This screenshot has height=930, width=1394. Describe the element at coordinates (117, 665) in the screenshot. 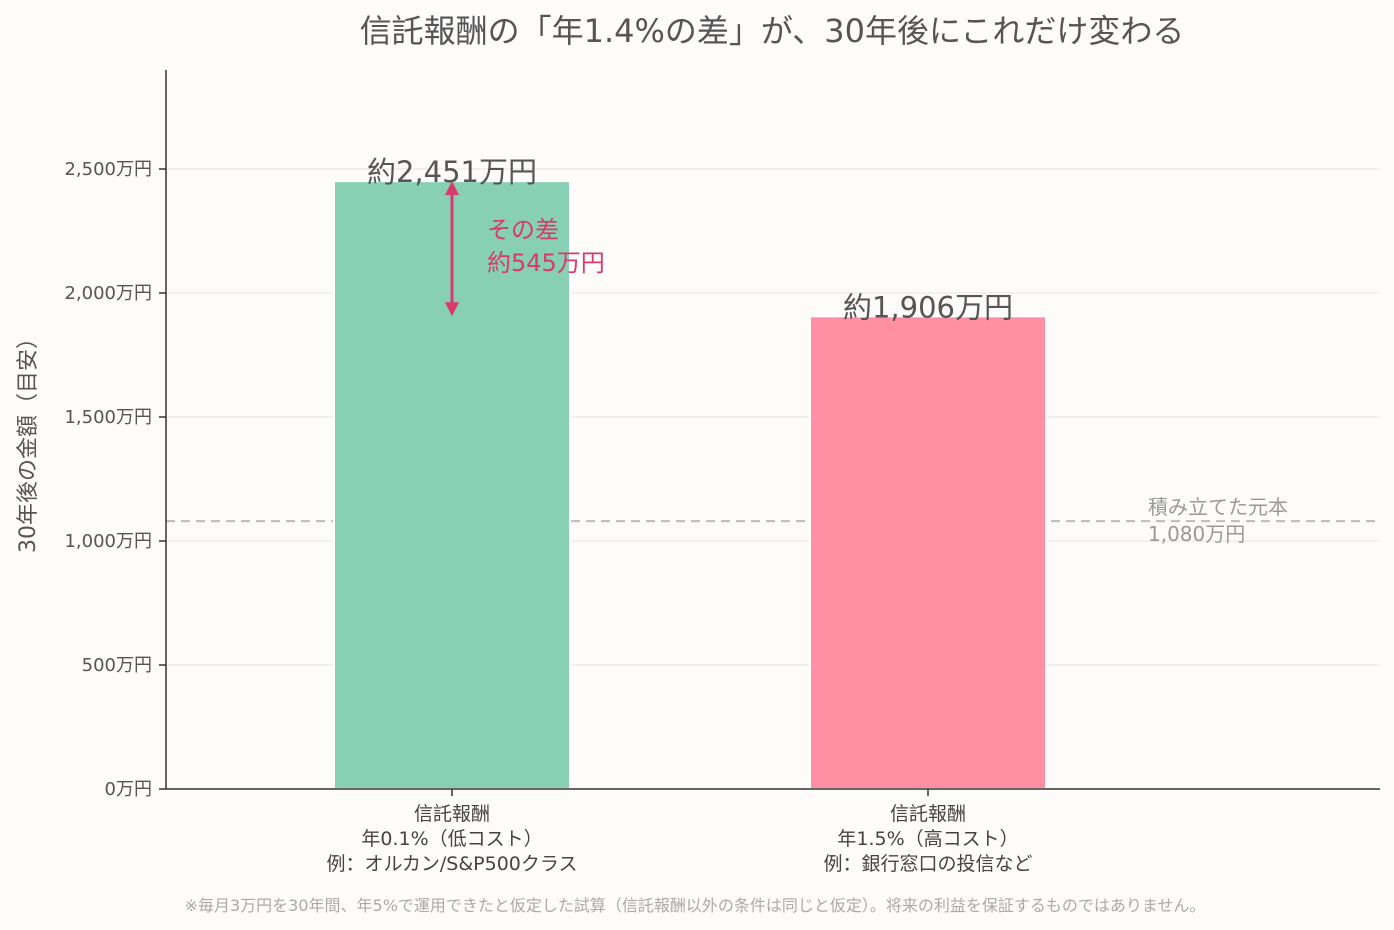

I see `y-tick-label: 500万円` at that location.